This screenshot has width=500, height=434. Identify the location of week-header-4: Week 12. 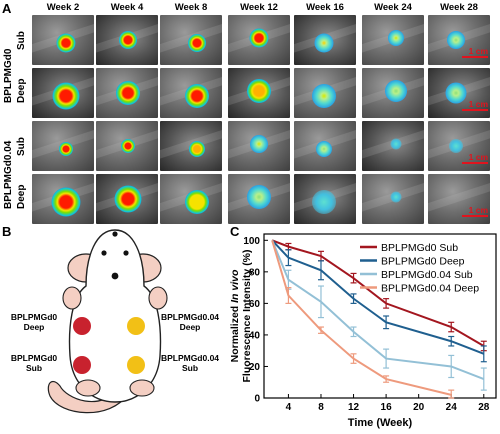
(259, 7).